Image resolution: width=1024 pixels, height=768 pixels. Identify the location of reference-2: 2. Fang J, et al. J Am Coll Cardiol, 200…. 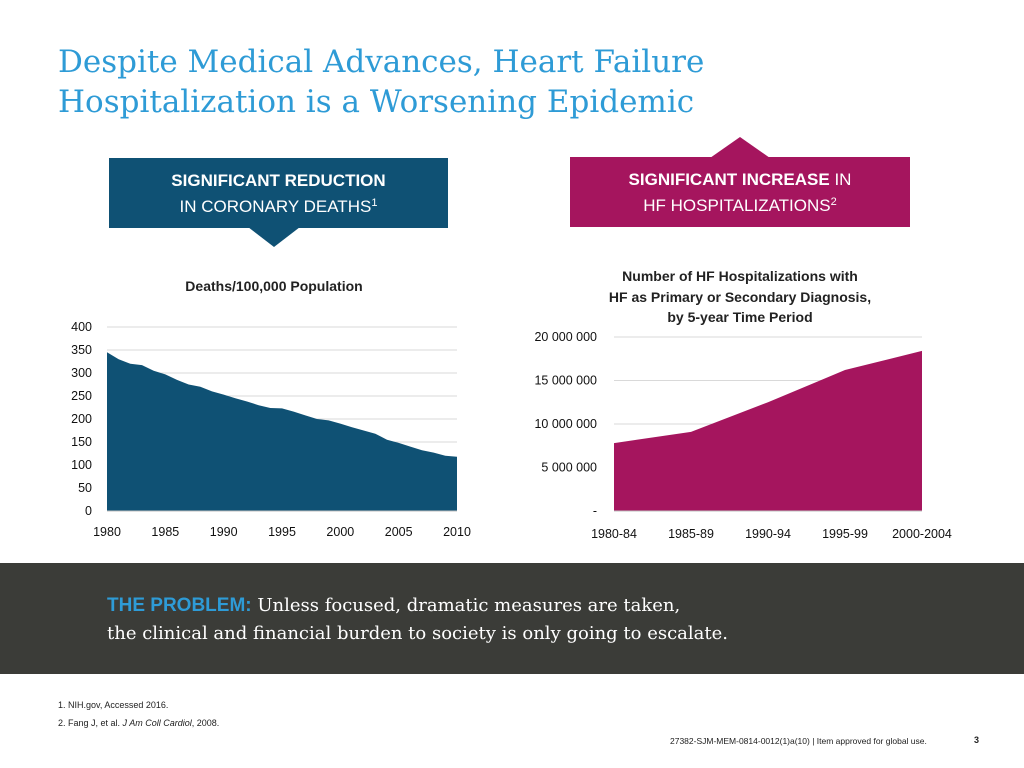
(138, 723).